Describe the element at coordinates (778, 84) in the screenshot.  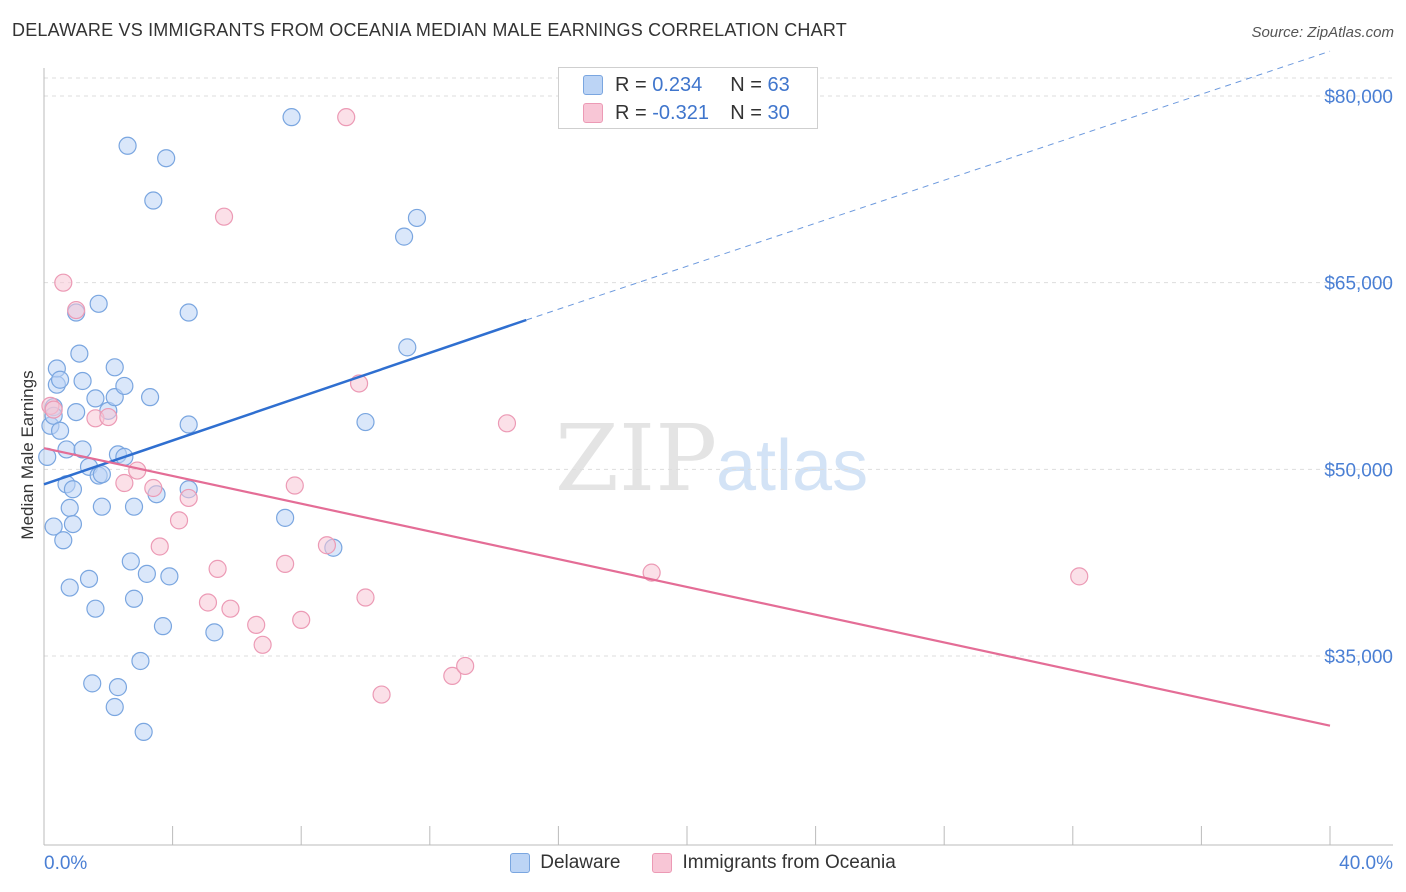
I see `legend-n-value: 63` at that location.